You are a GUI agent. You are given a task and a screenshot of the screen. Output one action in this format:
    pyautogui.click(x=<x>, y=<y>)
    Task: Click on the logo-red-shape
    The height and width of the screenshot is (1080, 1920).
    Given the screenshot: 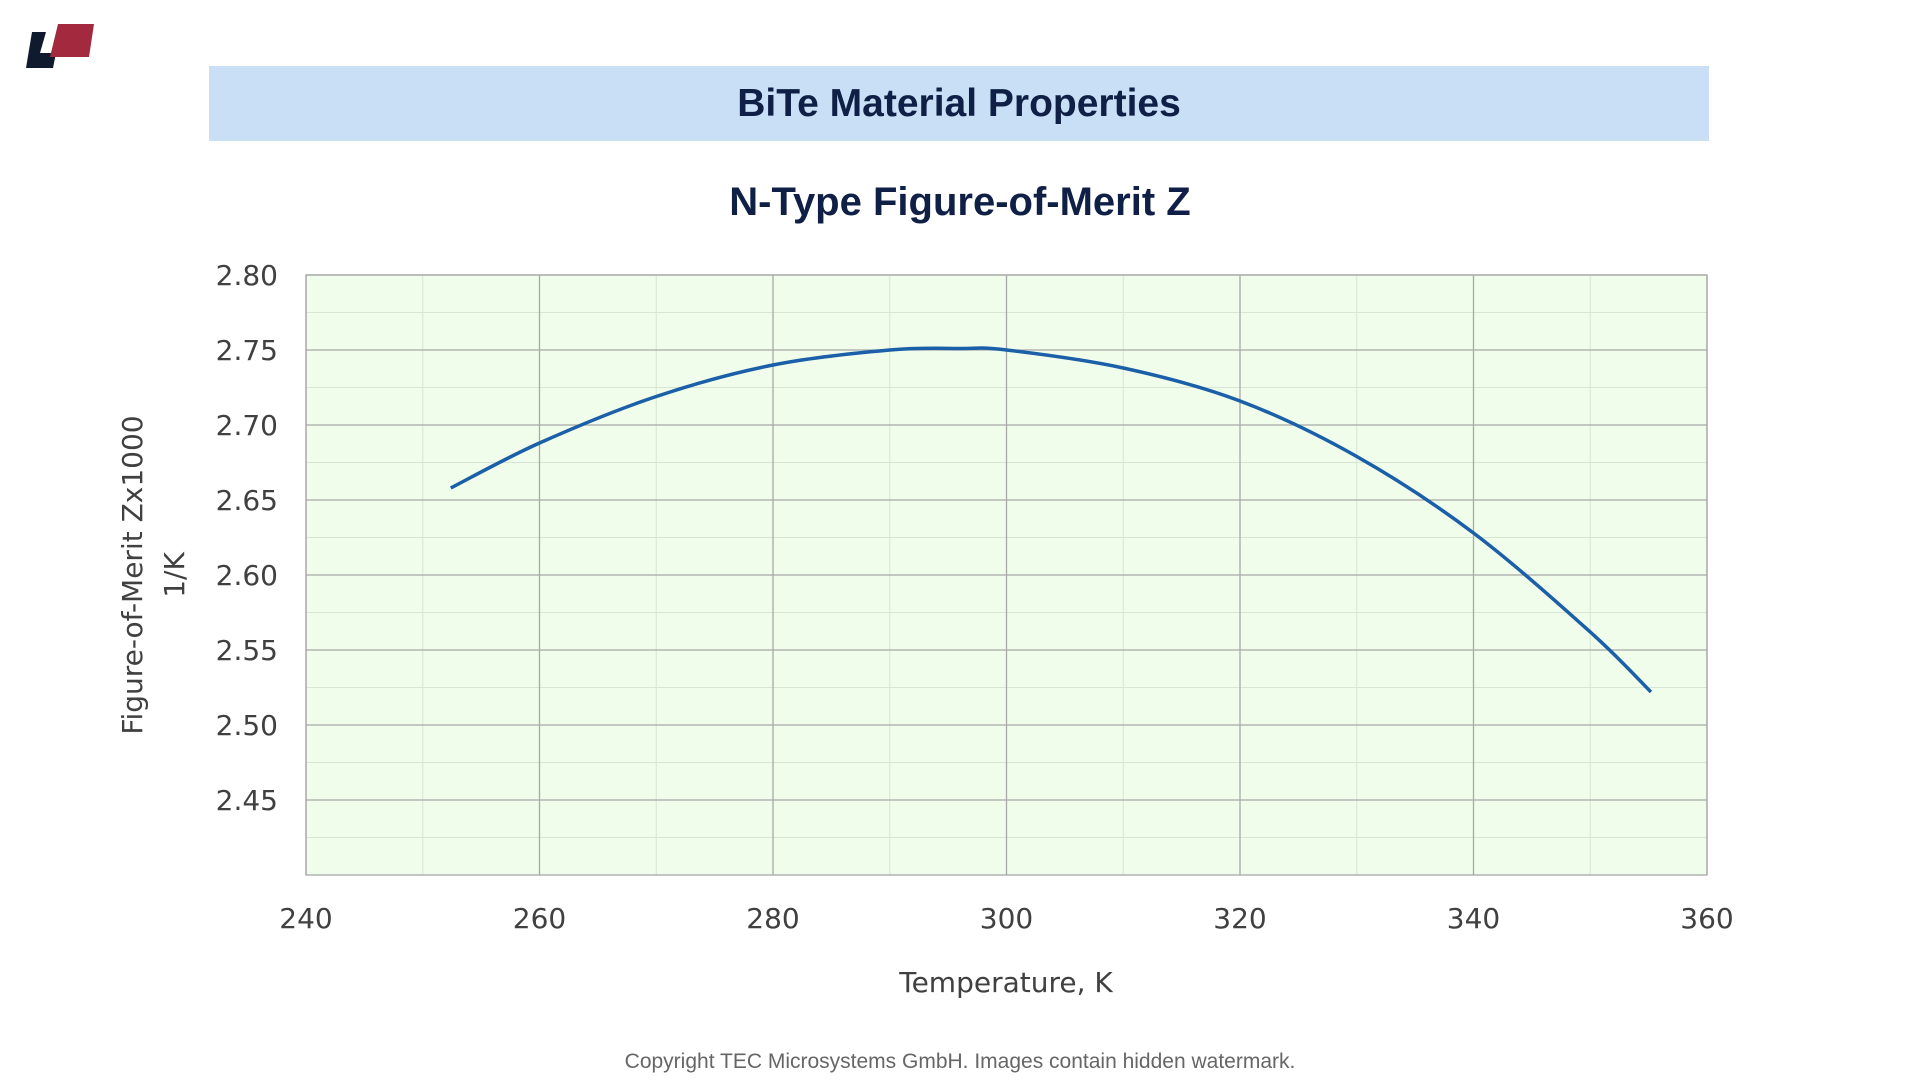 What is the action you would take?
    pyautogui.click(x=72, y=40)
    